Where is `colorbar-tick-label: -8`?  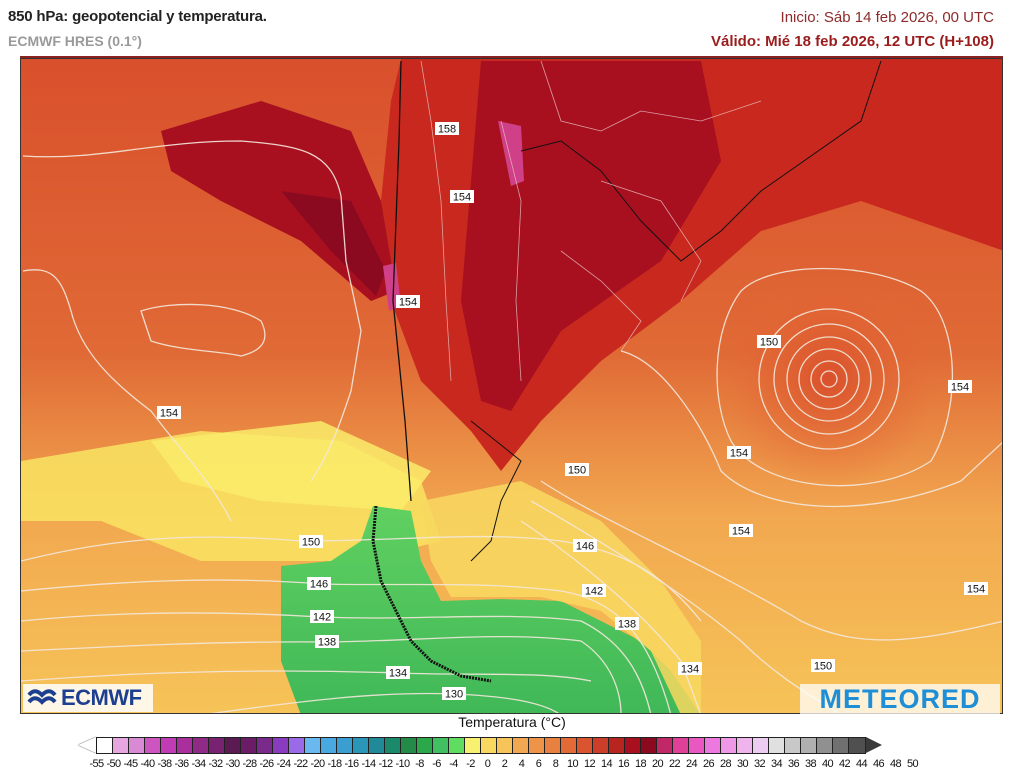
colorbar-tick-label: -8 is located at coordinates (419, 764).